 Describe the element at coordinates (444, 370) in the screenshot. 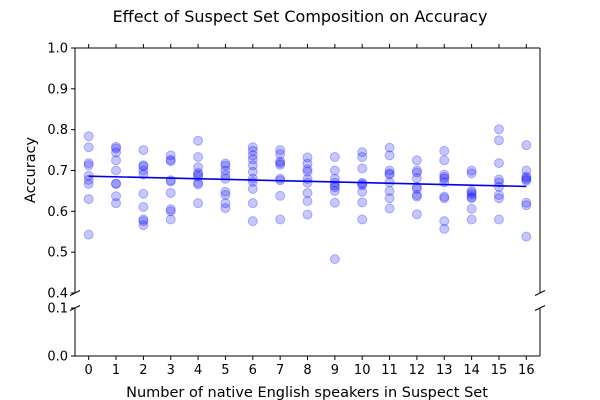

I see `x-tick-label: 13` at that location.